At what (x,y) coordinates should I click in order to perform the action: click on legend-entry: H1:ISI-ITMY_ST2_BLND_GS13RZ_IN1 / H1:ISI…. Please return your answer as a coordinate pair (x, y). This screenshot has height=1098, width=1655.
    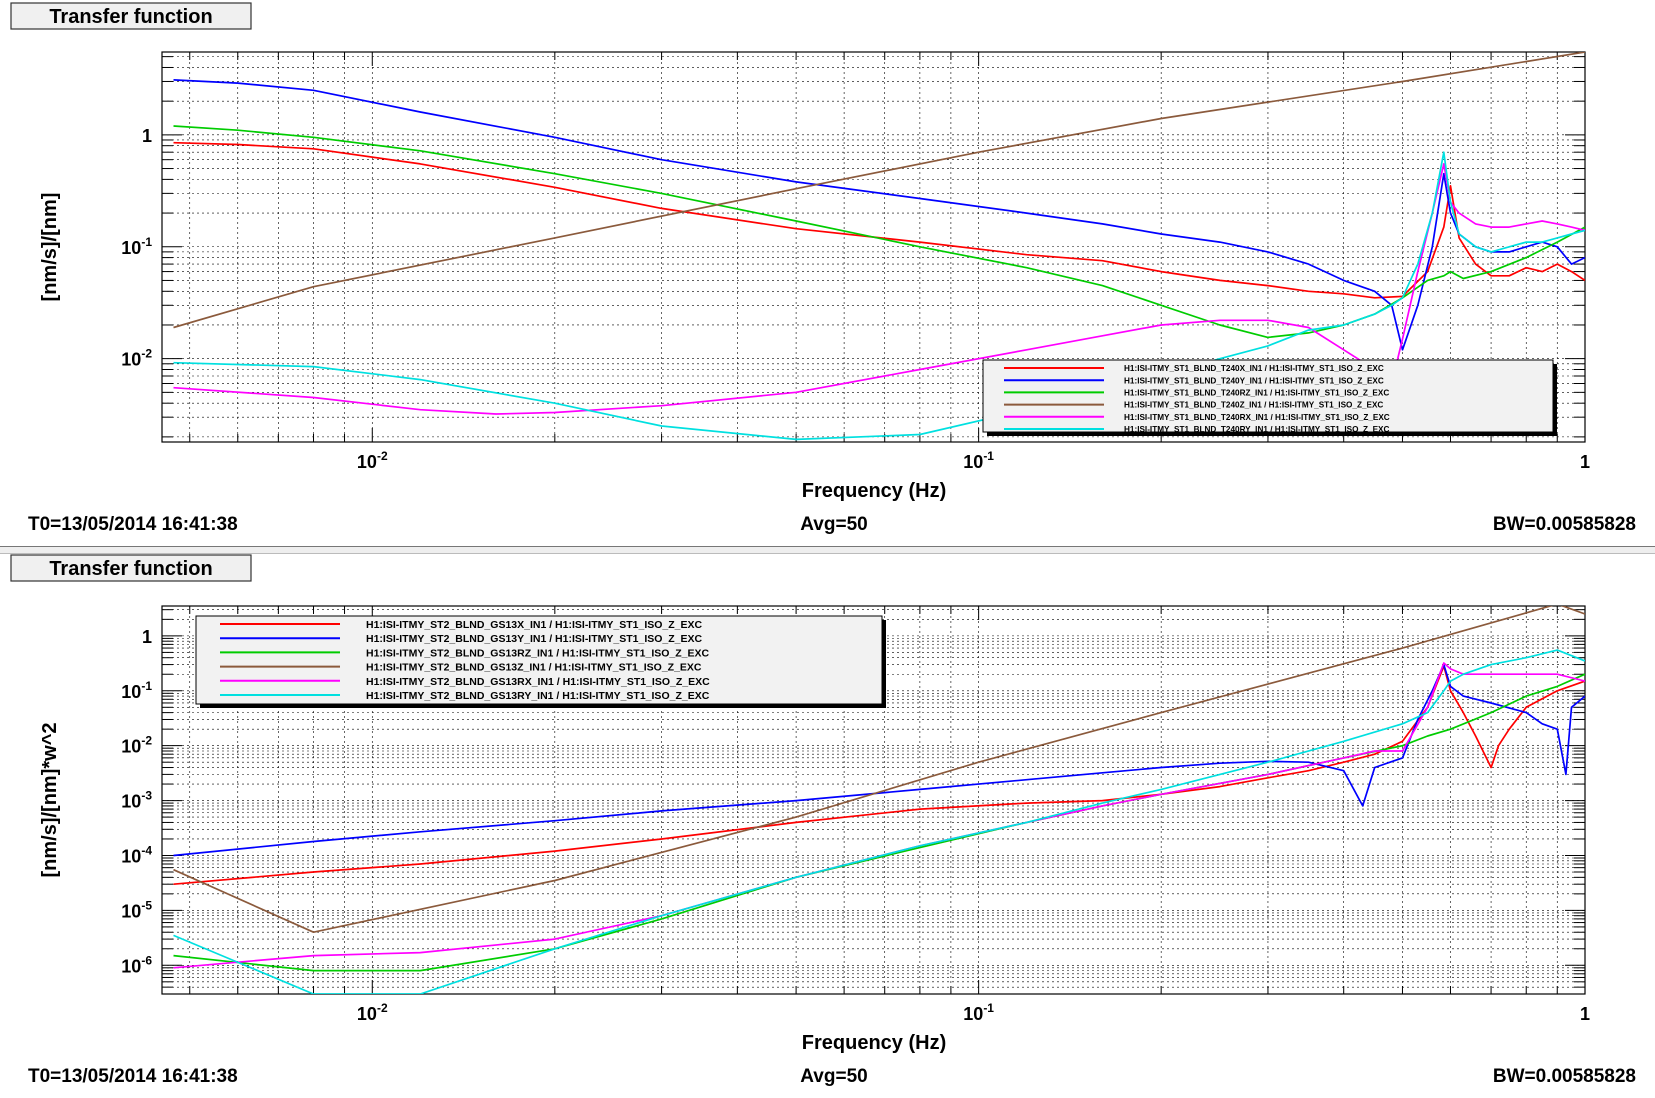
    Looking at the image, I should click on (538, 653).